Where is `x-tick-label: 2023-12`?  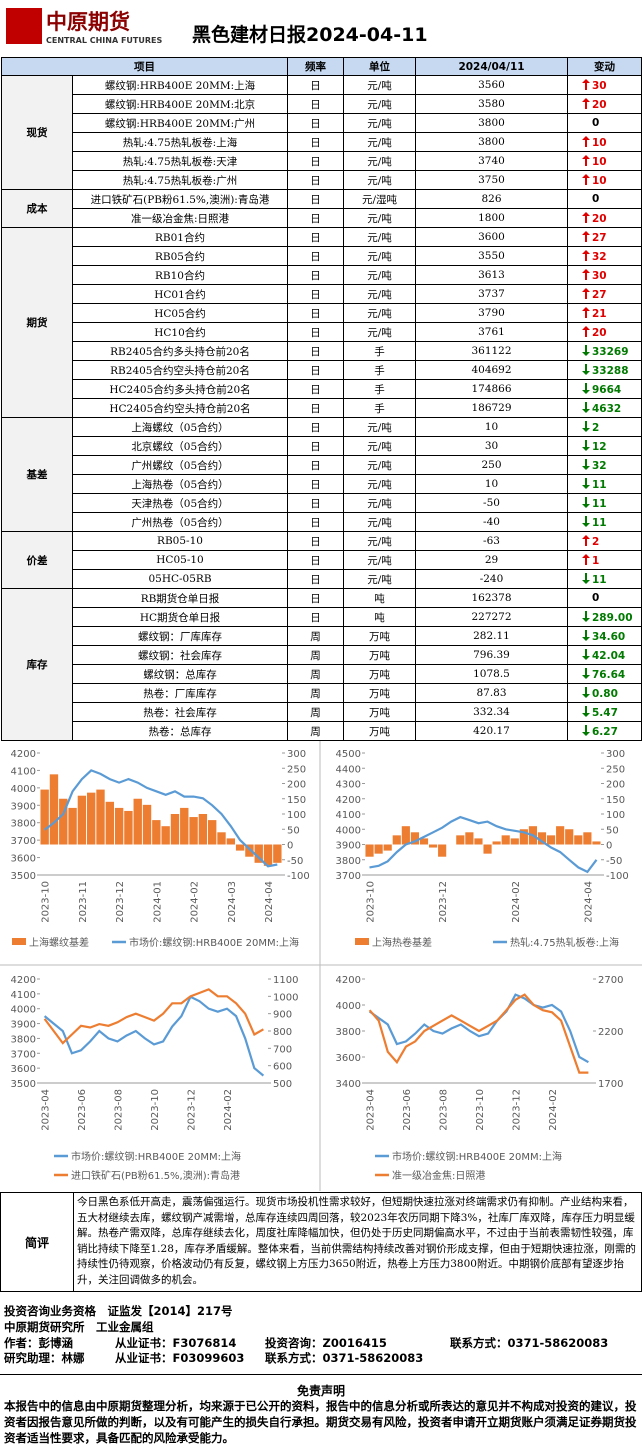
x-tick-label: 2023-12 is located at coordinates (516, 1110).